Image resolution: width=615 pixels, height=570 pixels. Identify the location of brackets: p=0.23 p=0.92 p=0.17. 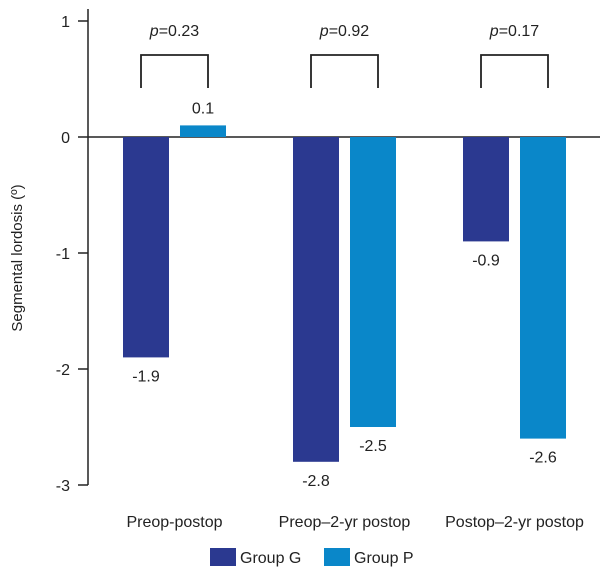
(344, 55).